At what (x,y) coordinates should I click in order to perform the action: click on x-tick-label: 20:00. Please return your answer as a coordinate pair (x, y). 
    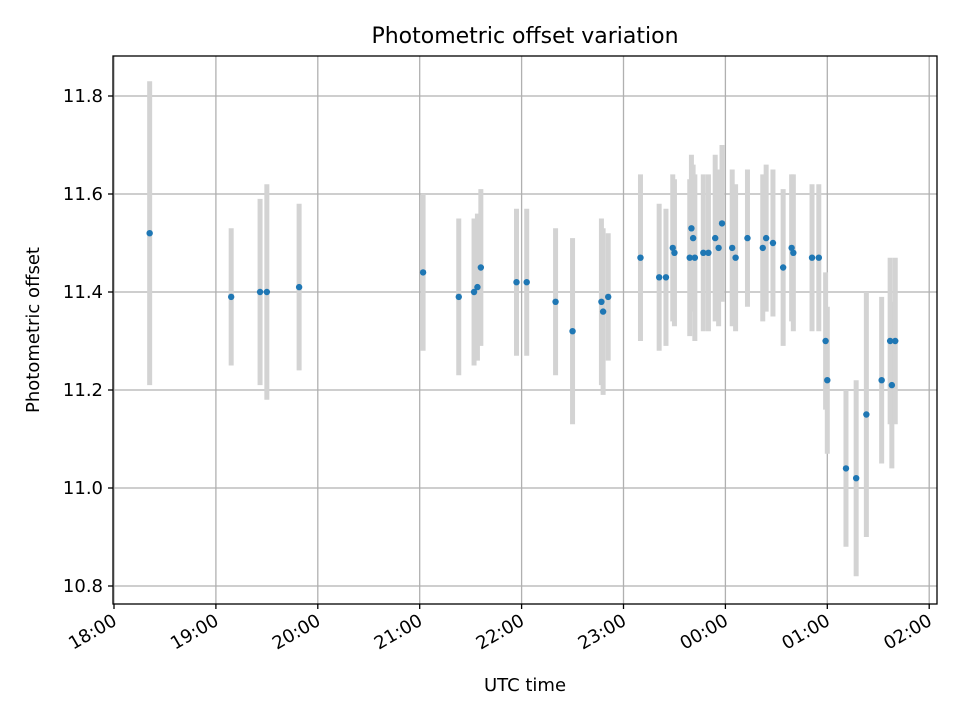
    Looking at the image, I should click on (296, 632).